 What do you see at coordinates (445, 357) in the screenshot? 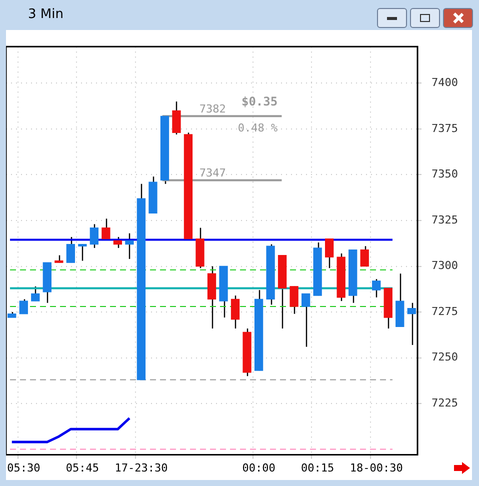
I see `y-tick-label: 7250` at bounding box center [445, 357].